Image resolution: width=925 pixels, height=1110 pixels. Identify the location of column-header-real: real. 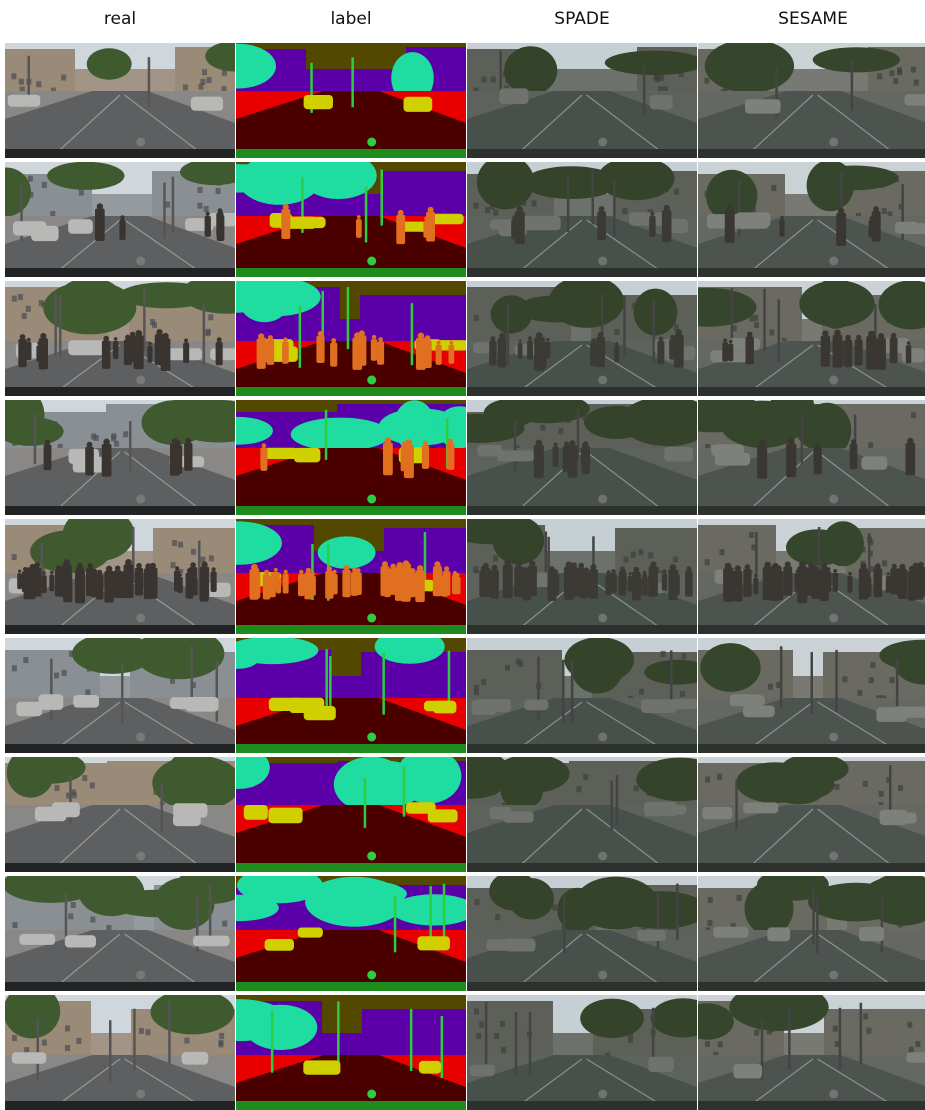
(120, 19).